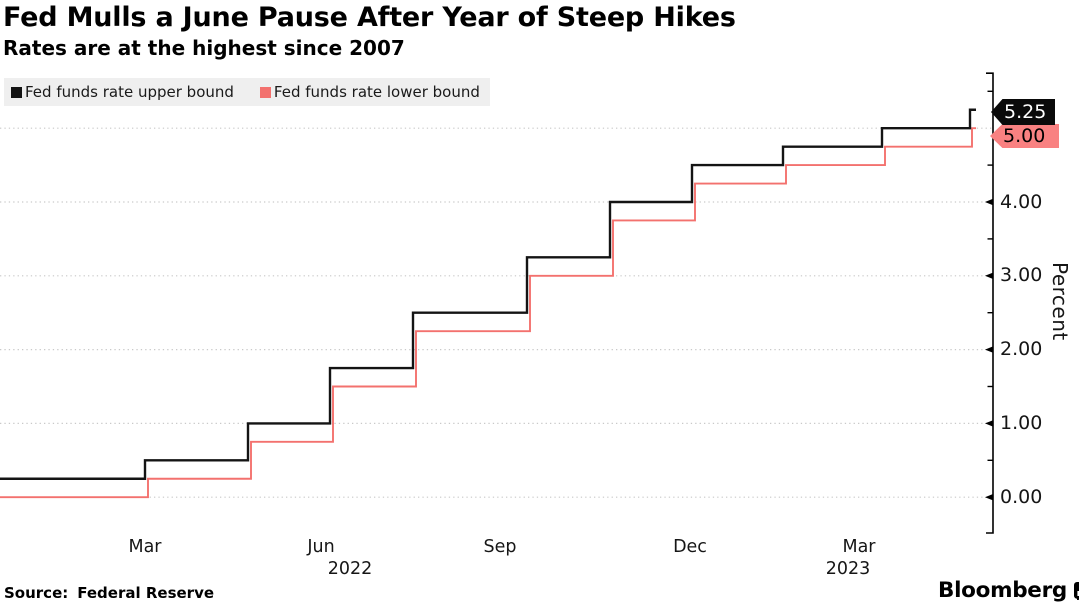  I want to click on y-tick-label-2.00: 2.00, so click(1021, 349).